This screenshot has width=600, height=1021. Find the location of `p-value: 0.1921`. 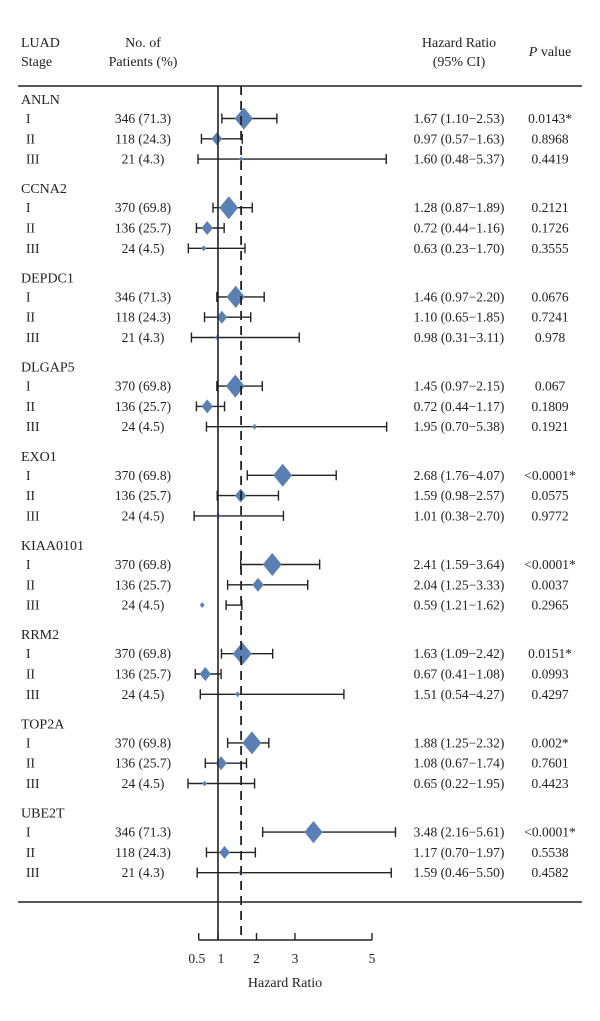

p-value: 0.1921 is located at coordinates (549, 426).